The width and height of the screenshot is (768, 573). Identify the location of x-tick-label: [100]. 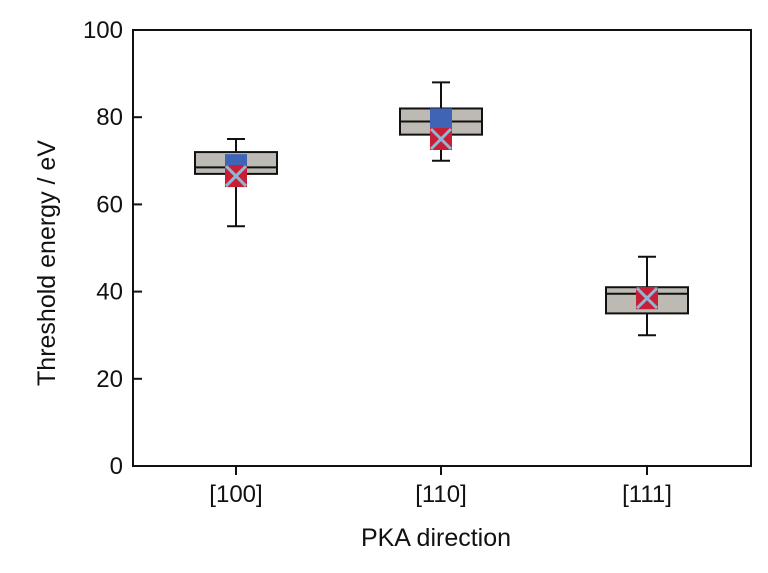
(235, 494).